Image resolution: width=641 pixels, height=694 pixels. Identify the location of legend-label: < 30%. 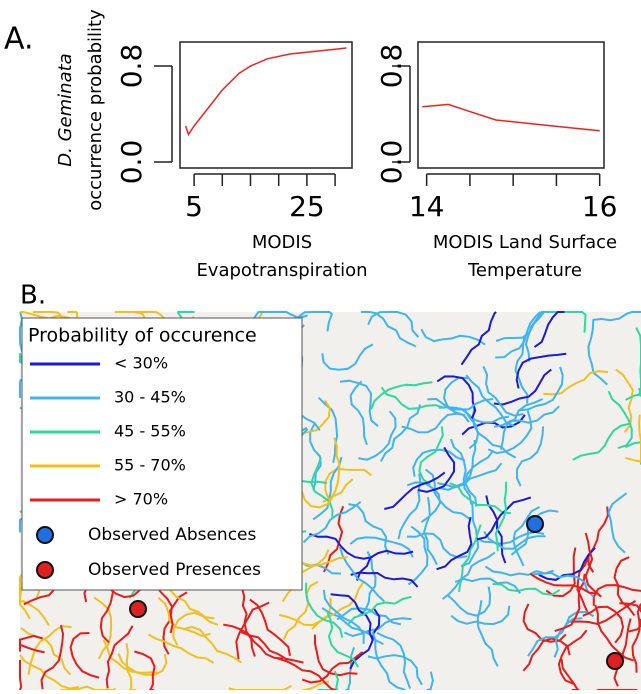
(141, 363).